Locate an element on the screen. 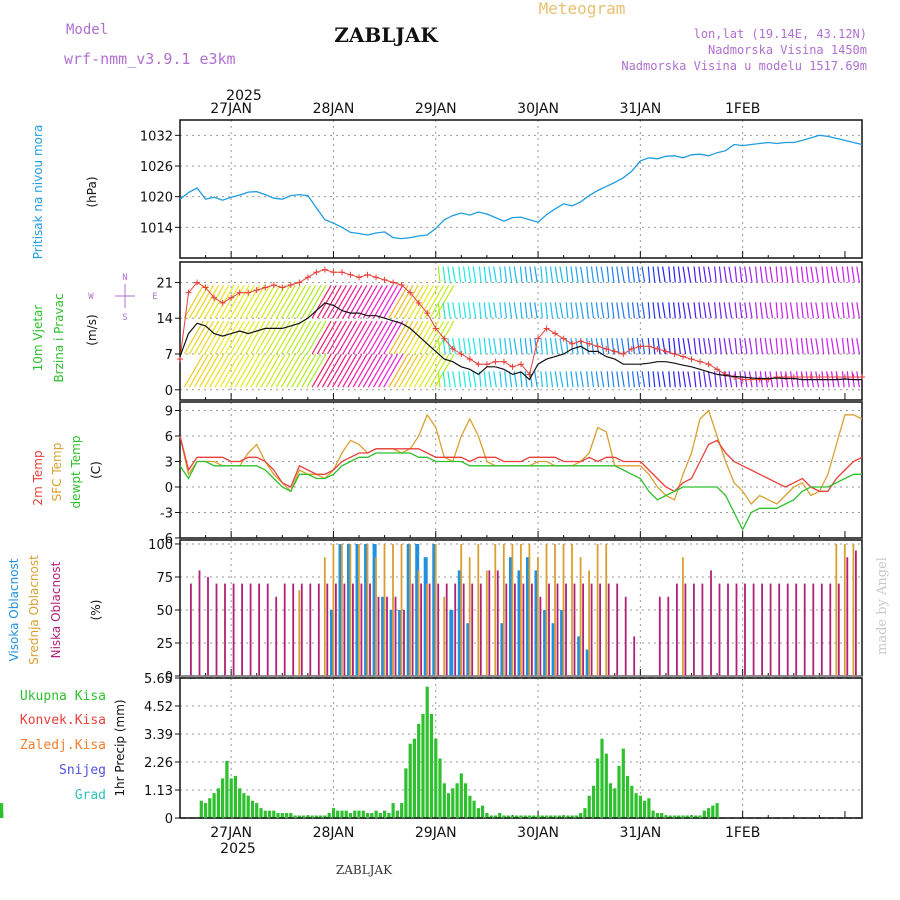 This screenshot has height=900, width=900. y-tick-label: 6 is located at coordinates (169, 437).